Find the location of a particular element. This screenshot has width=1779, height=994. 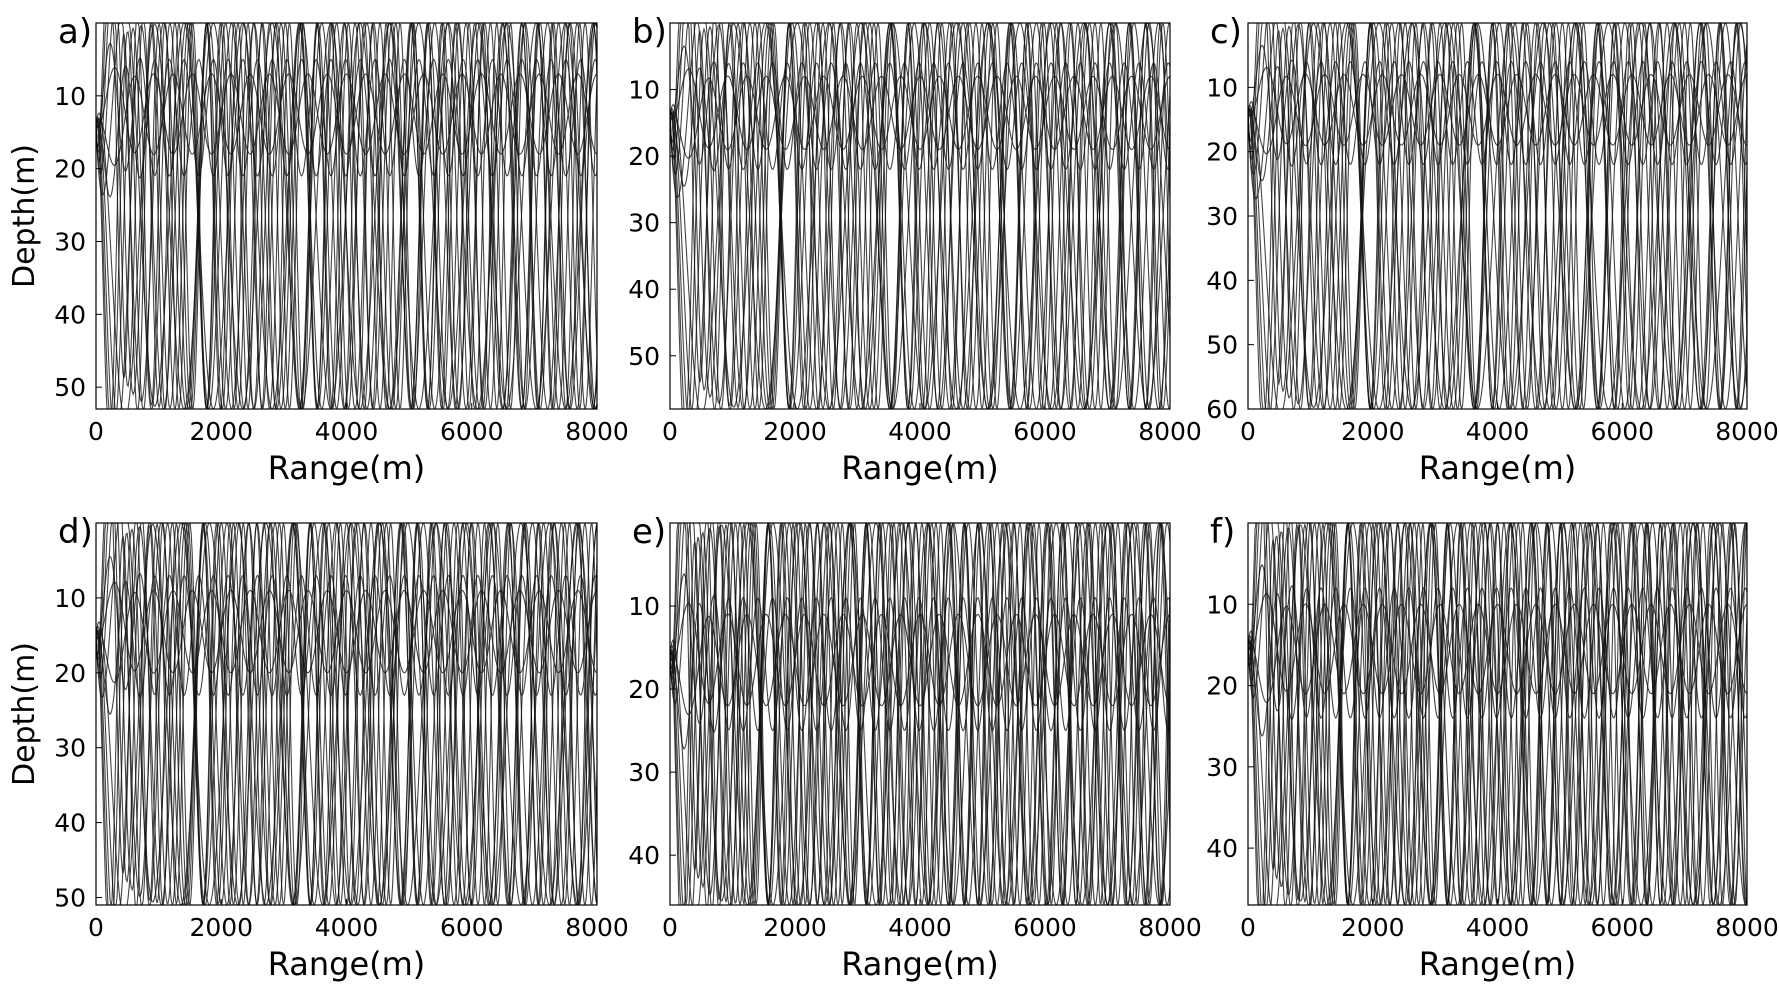

panel-label: b) is located at coordinates (649, 32).